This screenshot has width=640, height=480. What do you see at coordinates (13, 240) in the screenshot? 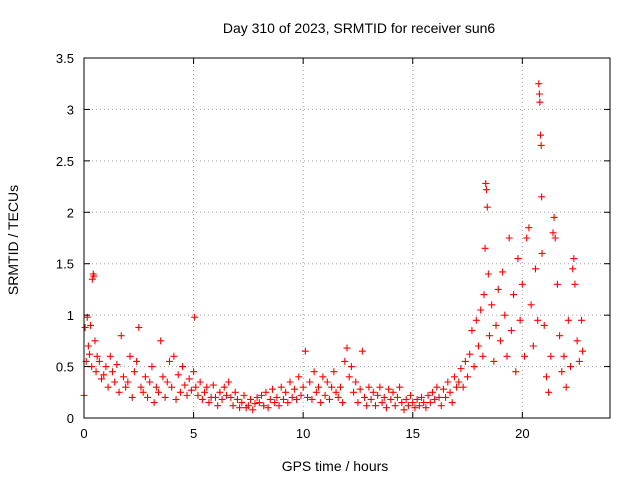
I see `y-axis-title: SRMTID / TECUs` at bounding box center [13, 240].